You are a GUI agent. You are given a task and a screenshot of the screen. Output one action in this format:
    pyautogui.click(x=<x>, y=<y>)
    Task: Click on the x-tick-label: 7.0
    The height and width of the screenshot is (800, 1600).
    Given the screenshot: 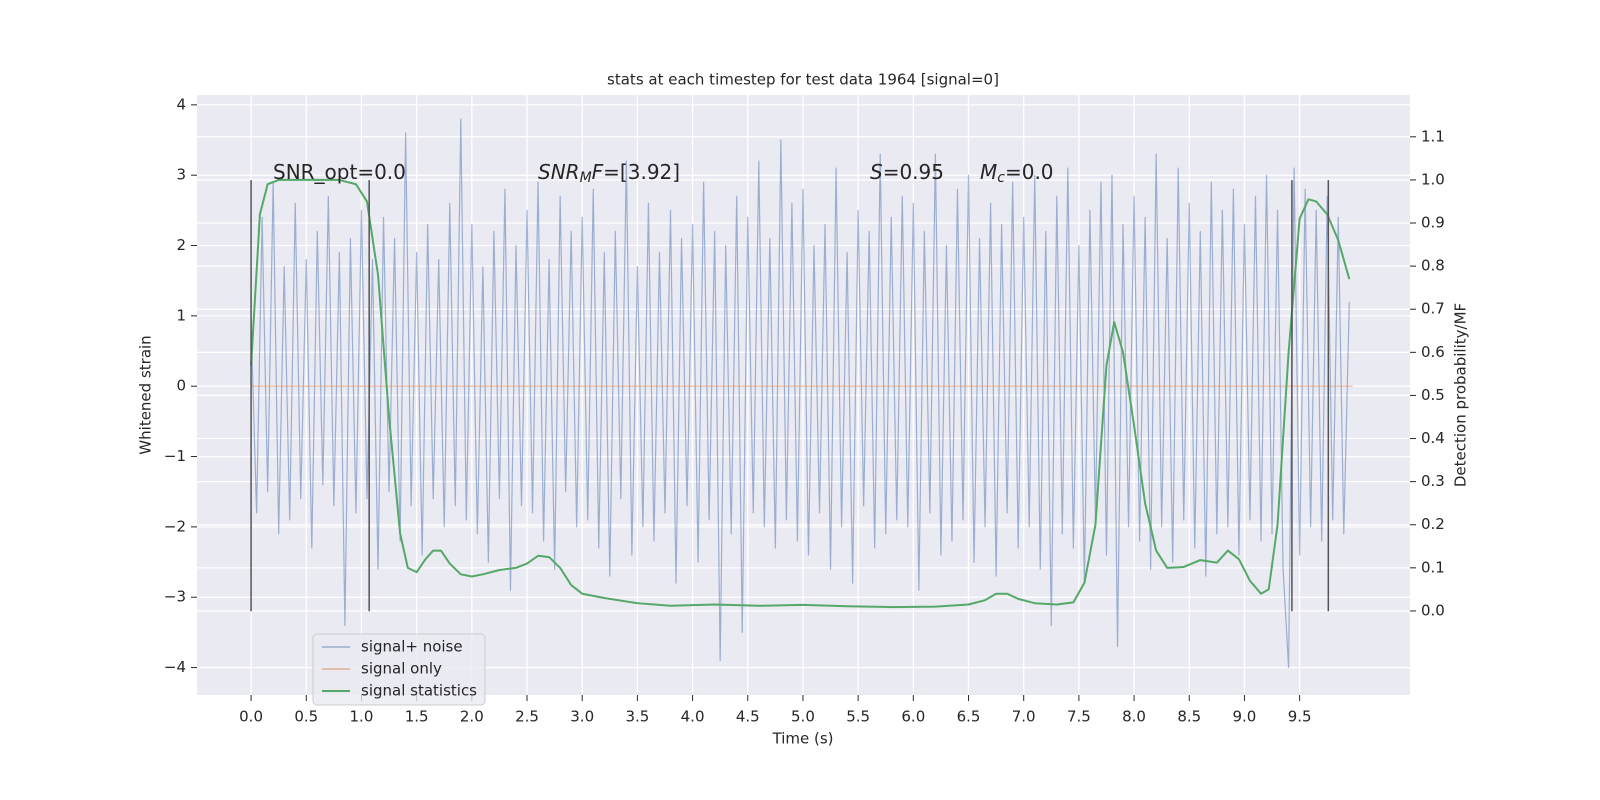 What is the action you would take?
    pyautogui.click(x=1024, y=717)
    